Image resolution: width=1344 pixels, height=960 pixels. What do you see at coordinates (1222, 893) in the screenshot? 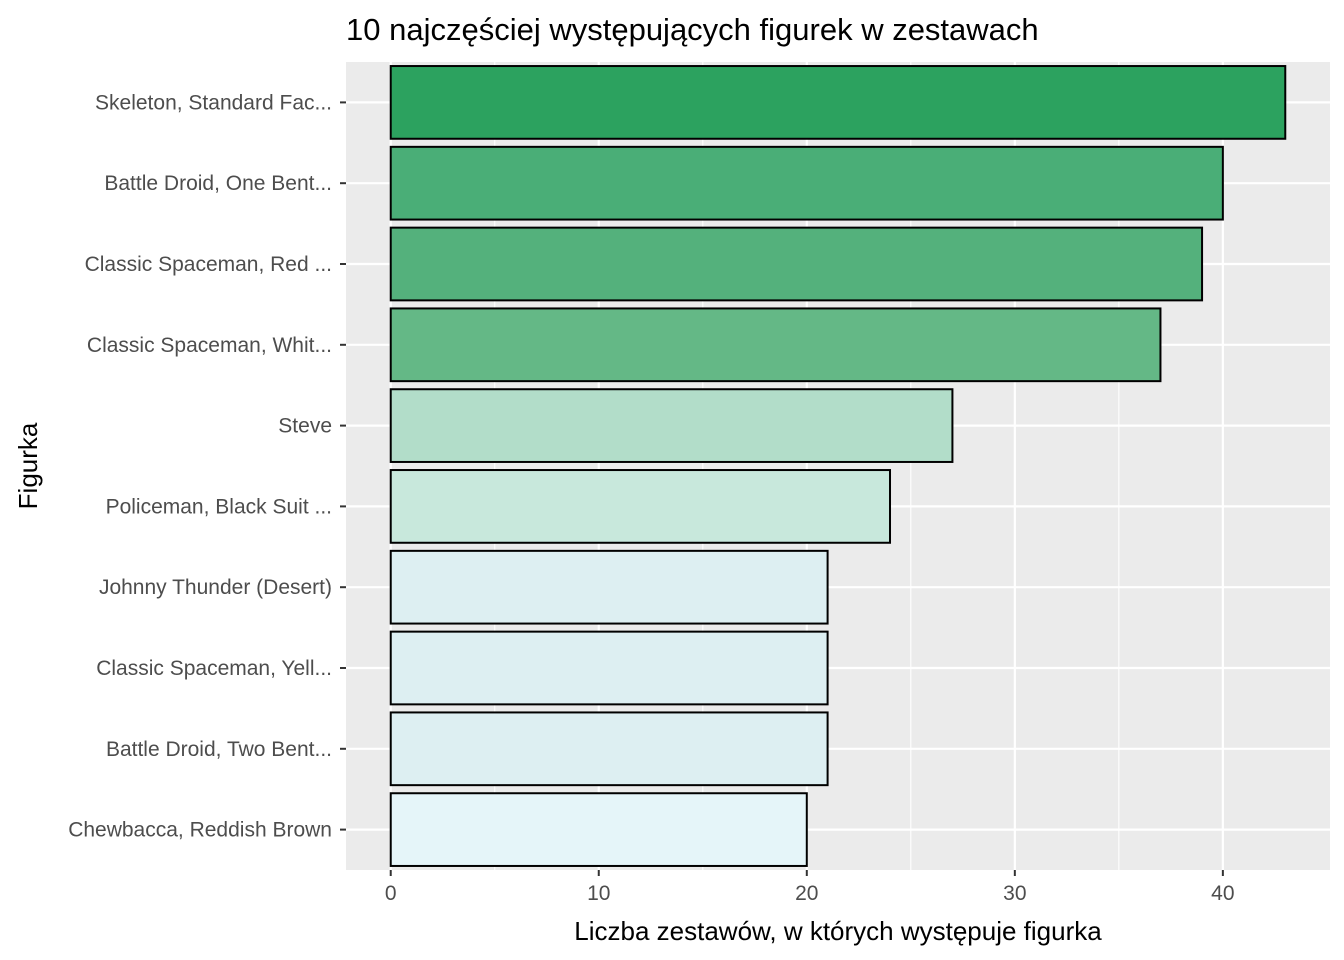
I see `x-tick-label: 40` at bounding box center [1222, 893].